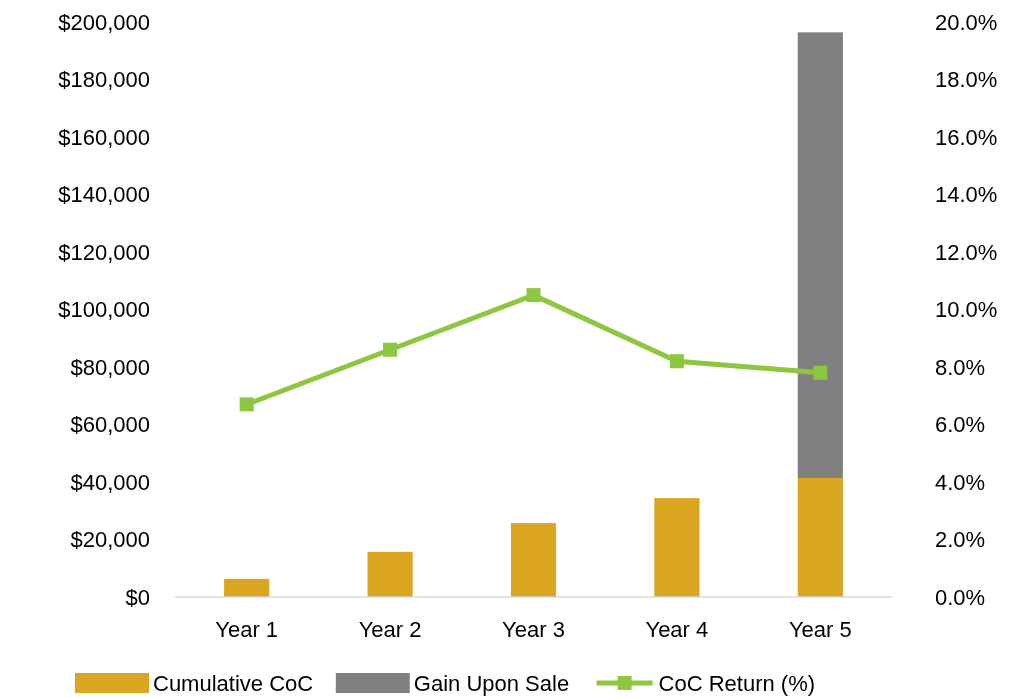  Describe the element at coordinates (137, 597) in the screenshot. I see `y-tick-label: $0` at that location.